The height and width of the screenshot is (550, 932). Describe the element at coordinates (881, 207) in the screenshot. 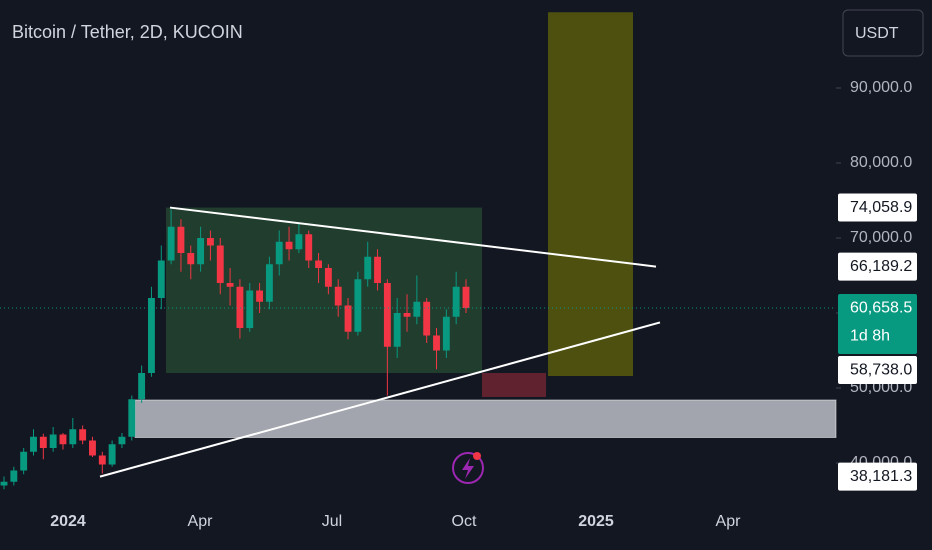

I see `price-label: 74,058.9` at that location.